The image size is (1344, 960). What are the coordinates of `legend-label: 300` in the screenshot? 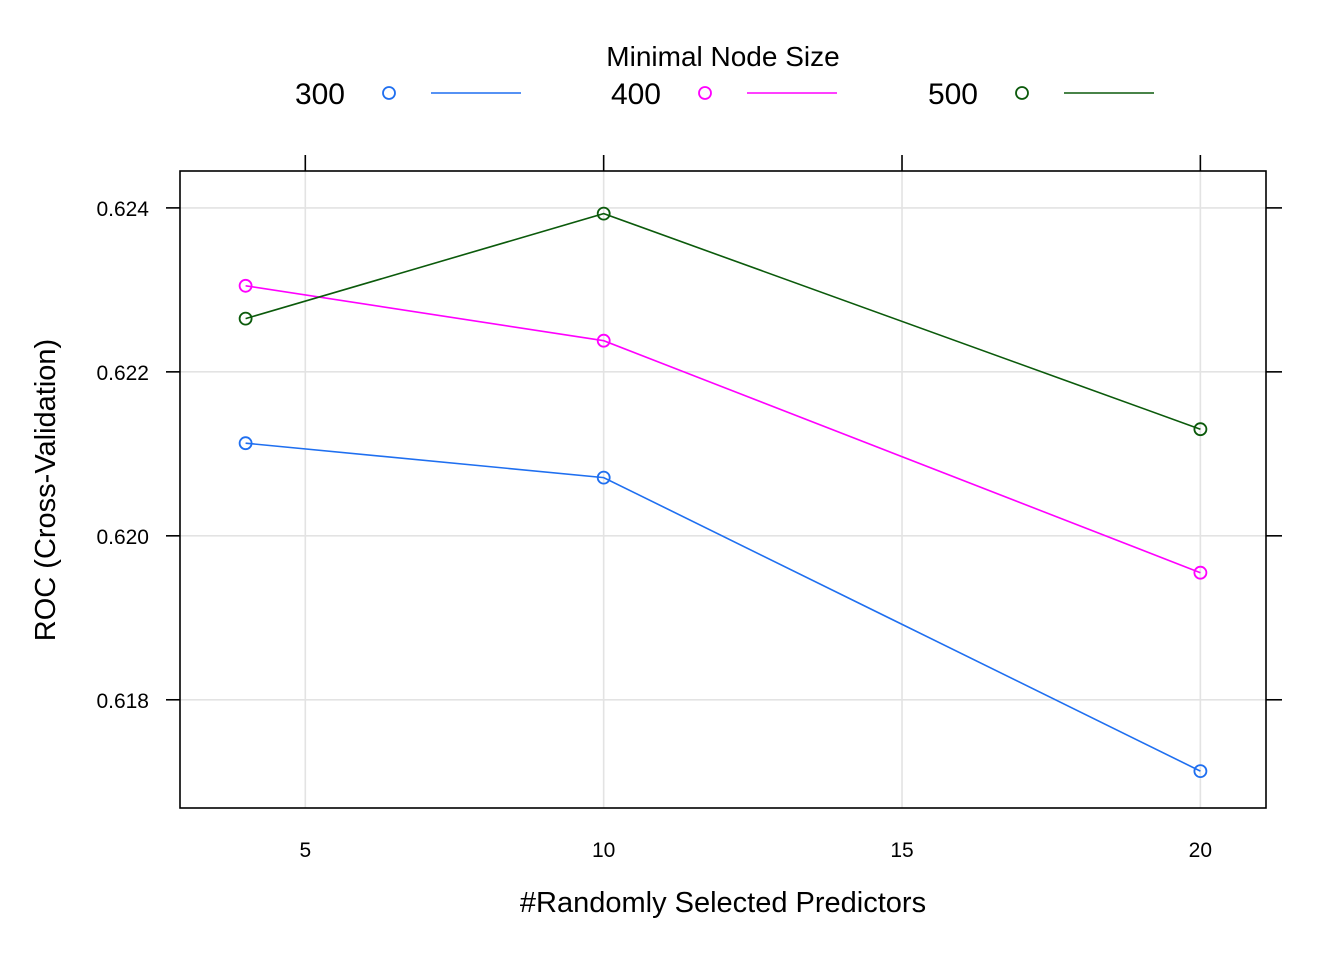 It's located at (320, 94).